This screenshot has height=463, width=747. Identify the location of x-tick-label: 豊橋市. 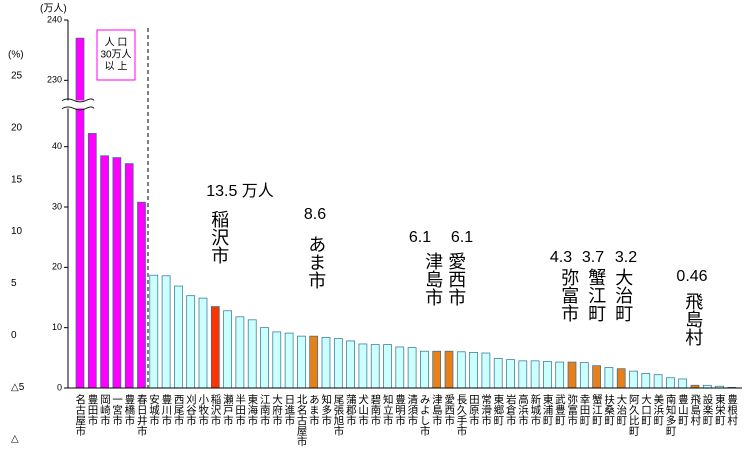
(129, 409).